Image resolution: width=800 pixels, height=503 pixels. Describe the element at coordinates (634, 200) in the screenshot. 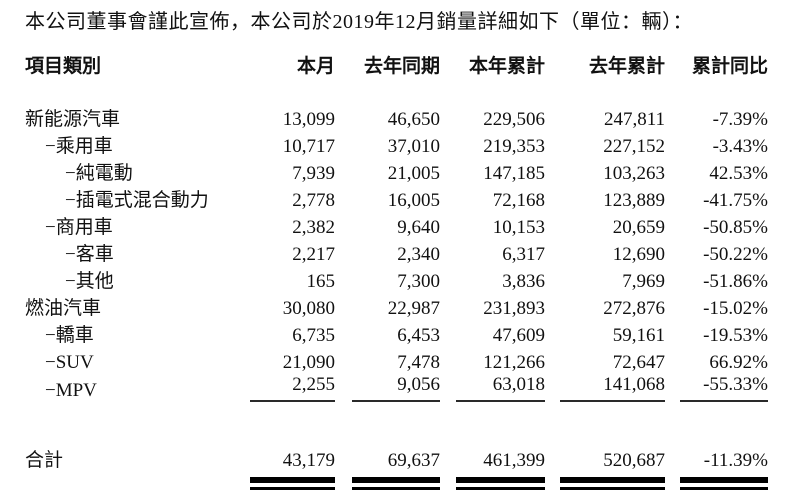

I see `cell-value: 123,889` at that location.